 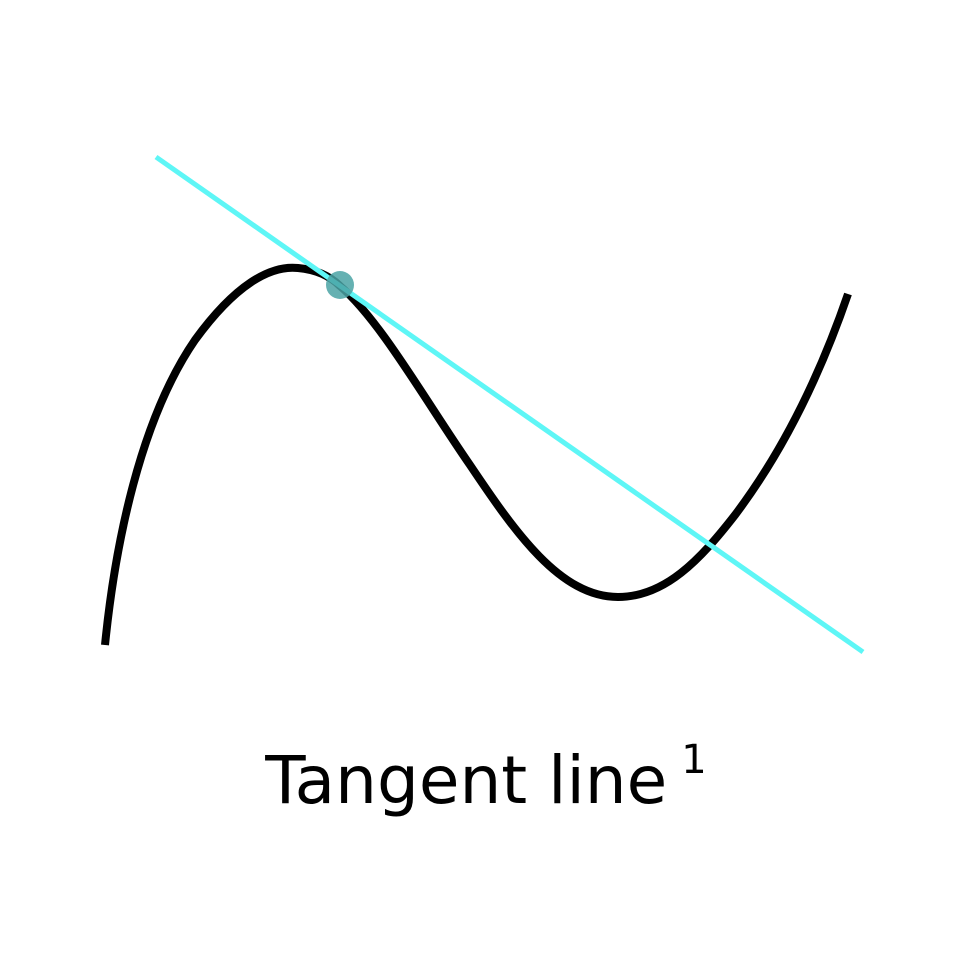 I want to click on caption-footnote-marker: 1, so click(x=694, y=760).